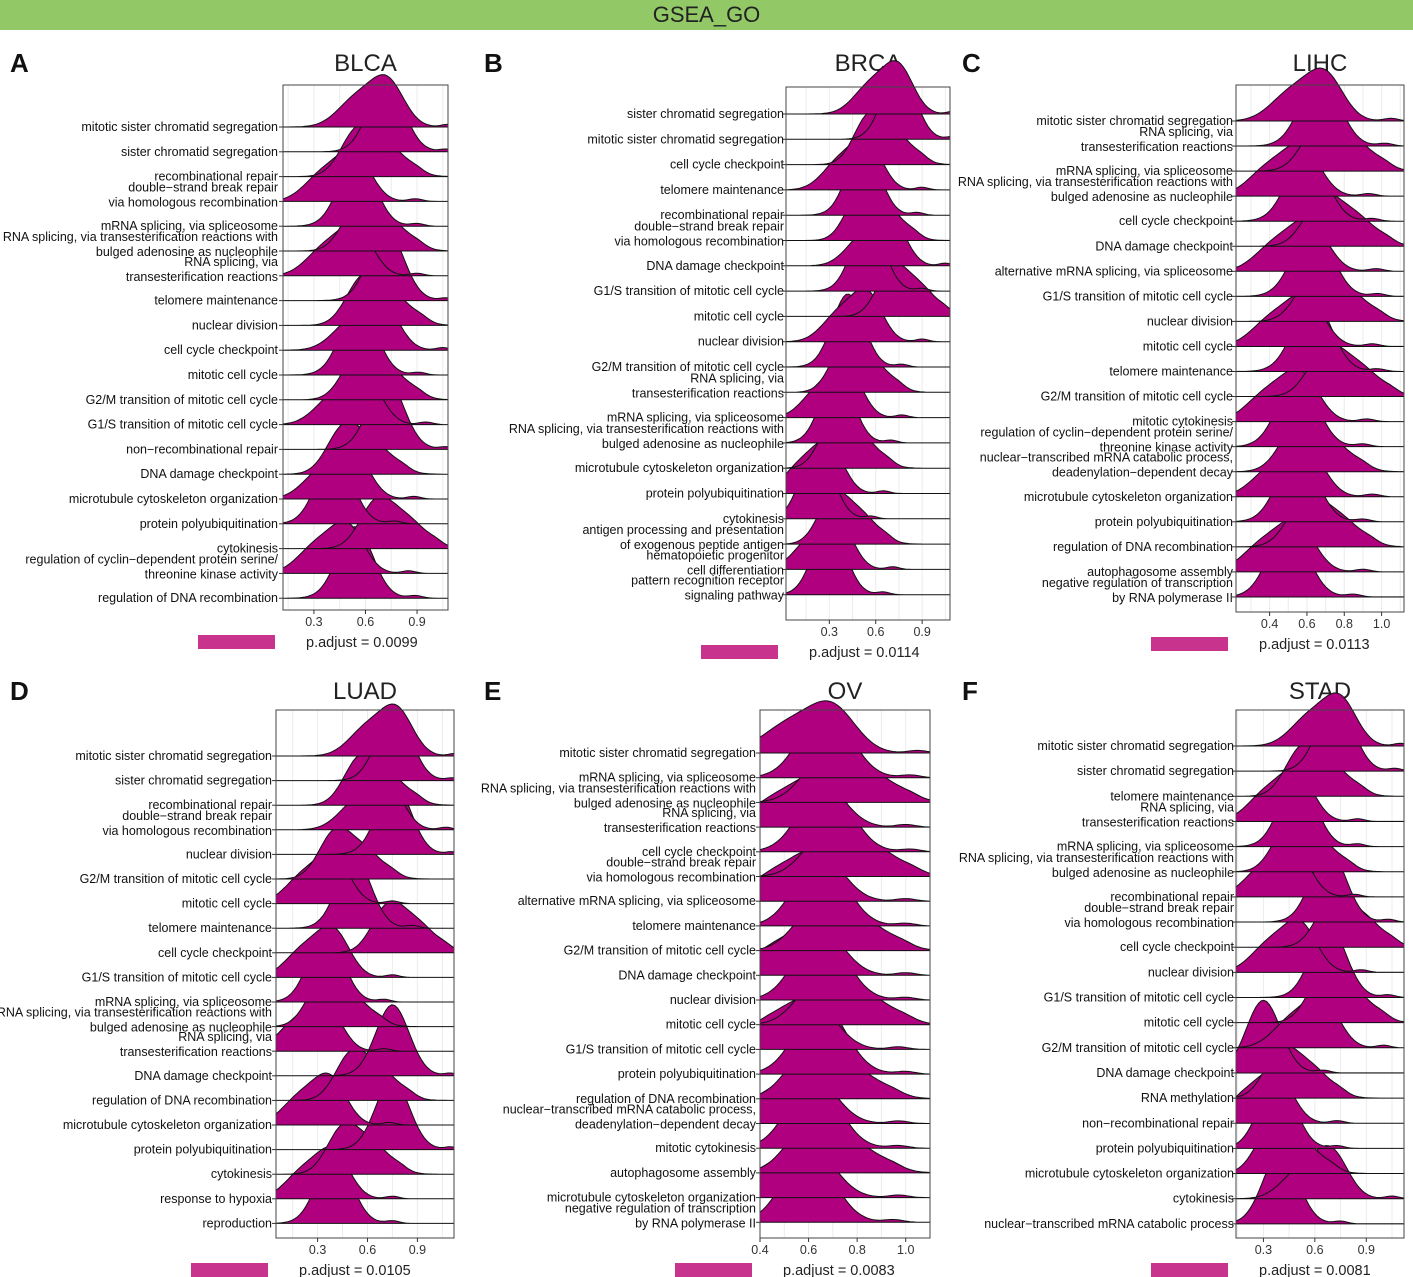 The width and height of the screenshot is (1413, 1277). What do you see at coordinates (362, 643) in the screenshot?
I see `legend-label: p.adjust = 0.0099` at bounding box center [362, 643].